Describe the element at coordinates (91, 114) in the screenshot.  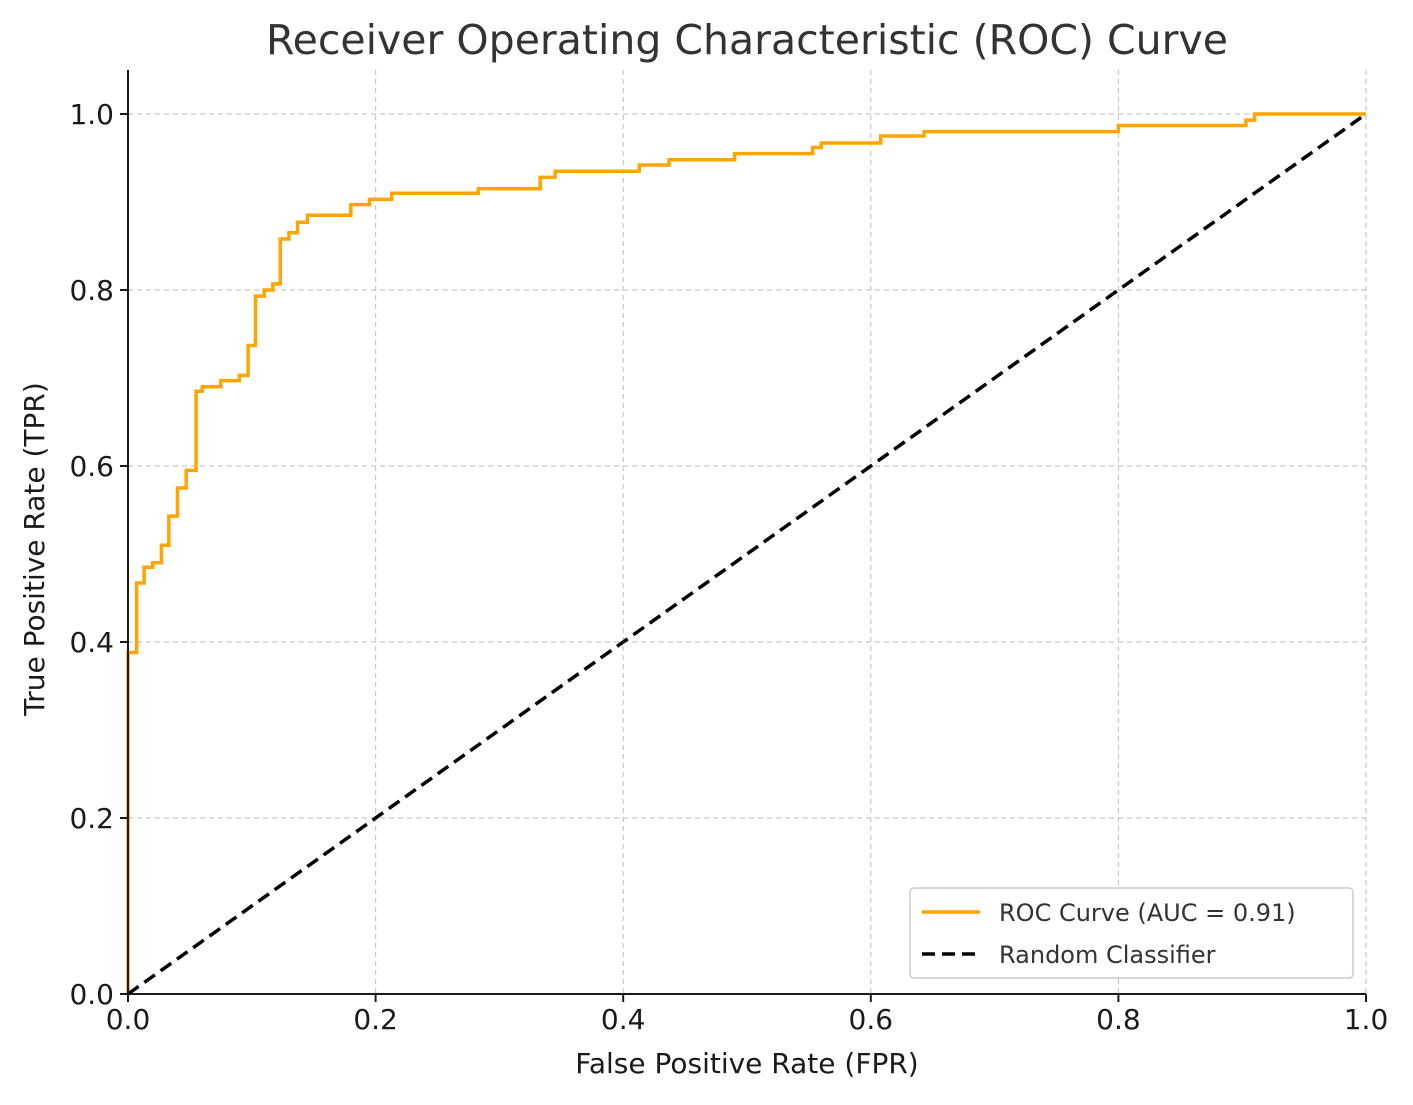
I see `y-tick-label: 1.0` at that location.